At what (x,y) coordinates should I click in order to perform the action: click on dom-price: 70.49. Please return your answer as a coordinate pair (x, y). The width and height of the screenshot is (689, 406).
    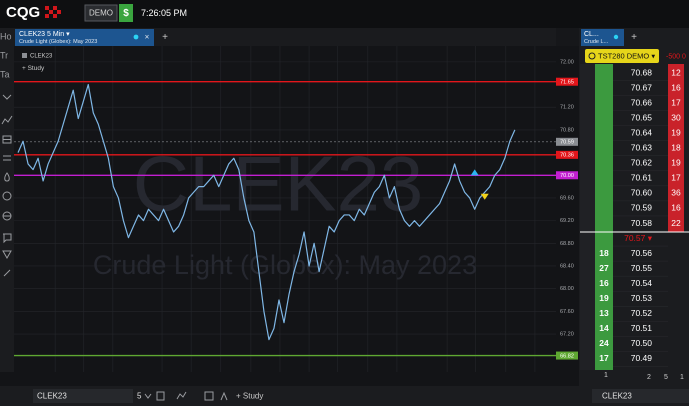
    Looking at the image, I should click on (642, 358).